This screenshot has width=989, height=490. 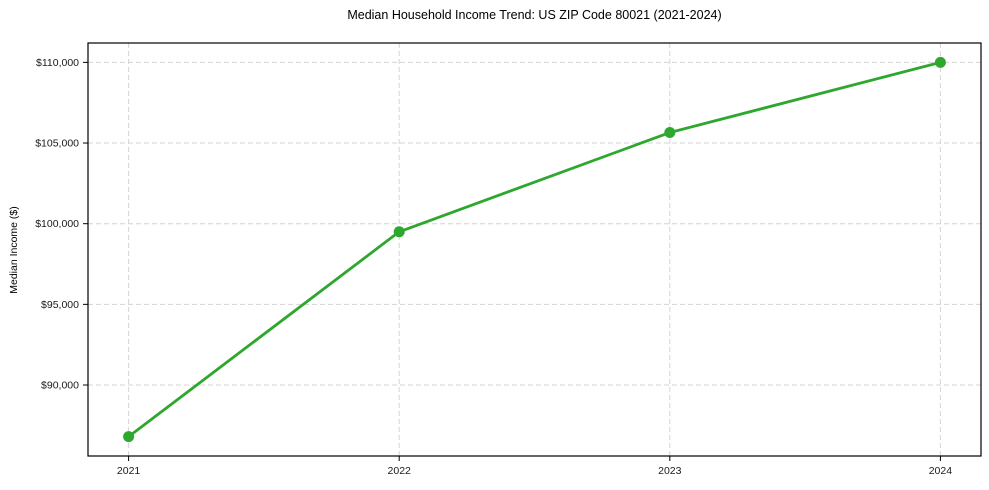 What do you see at coordinates (941, 471) in the screenshot?
I see `x-tick-label: 2024` at bounding box center [941, 471].